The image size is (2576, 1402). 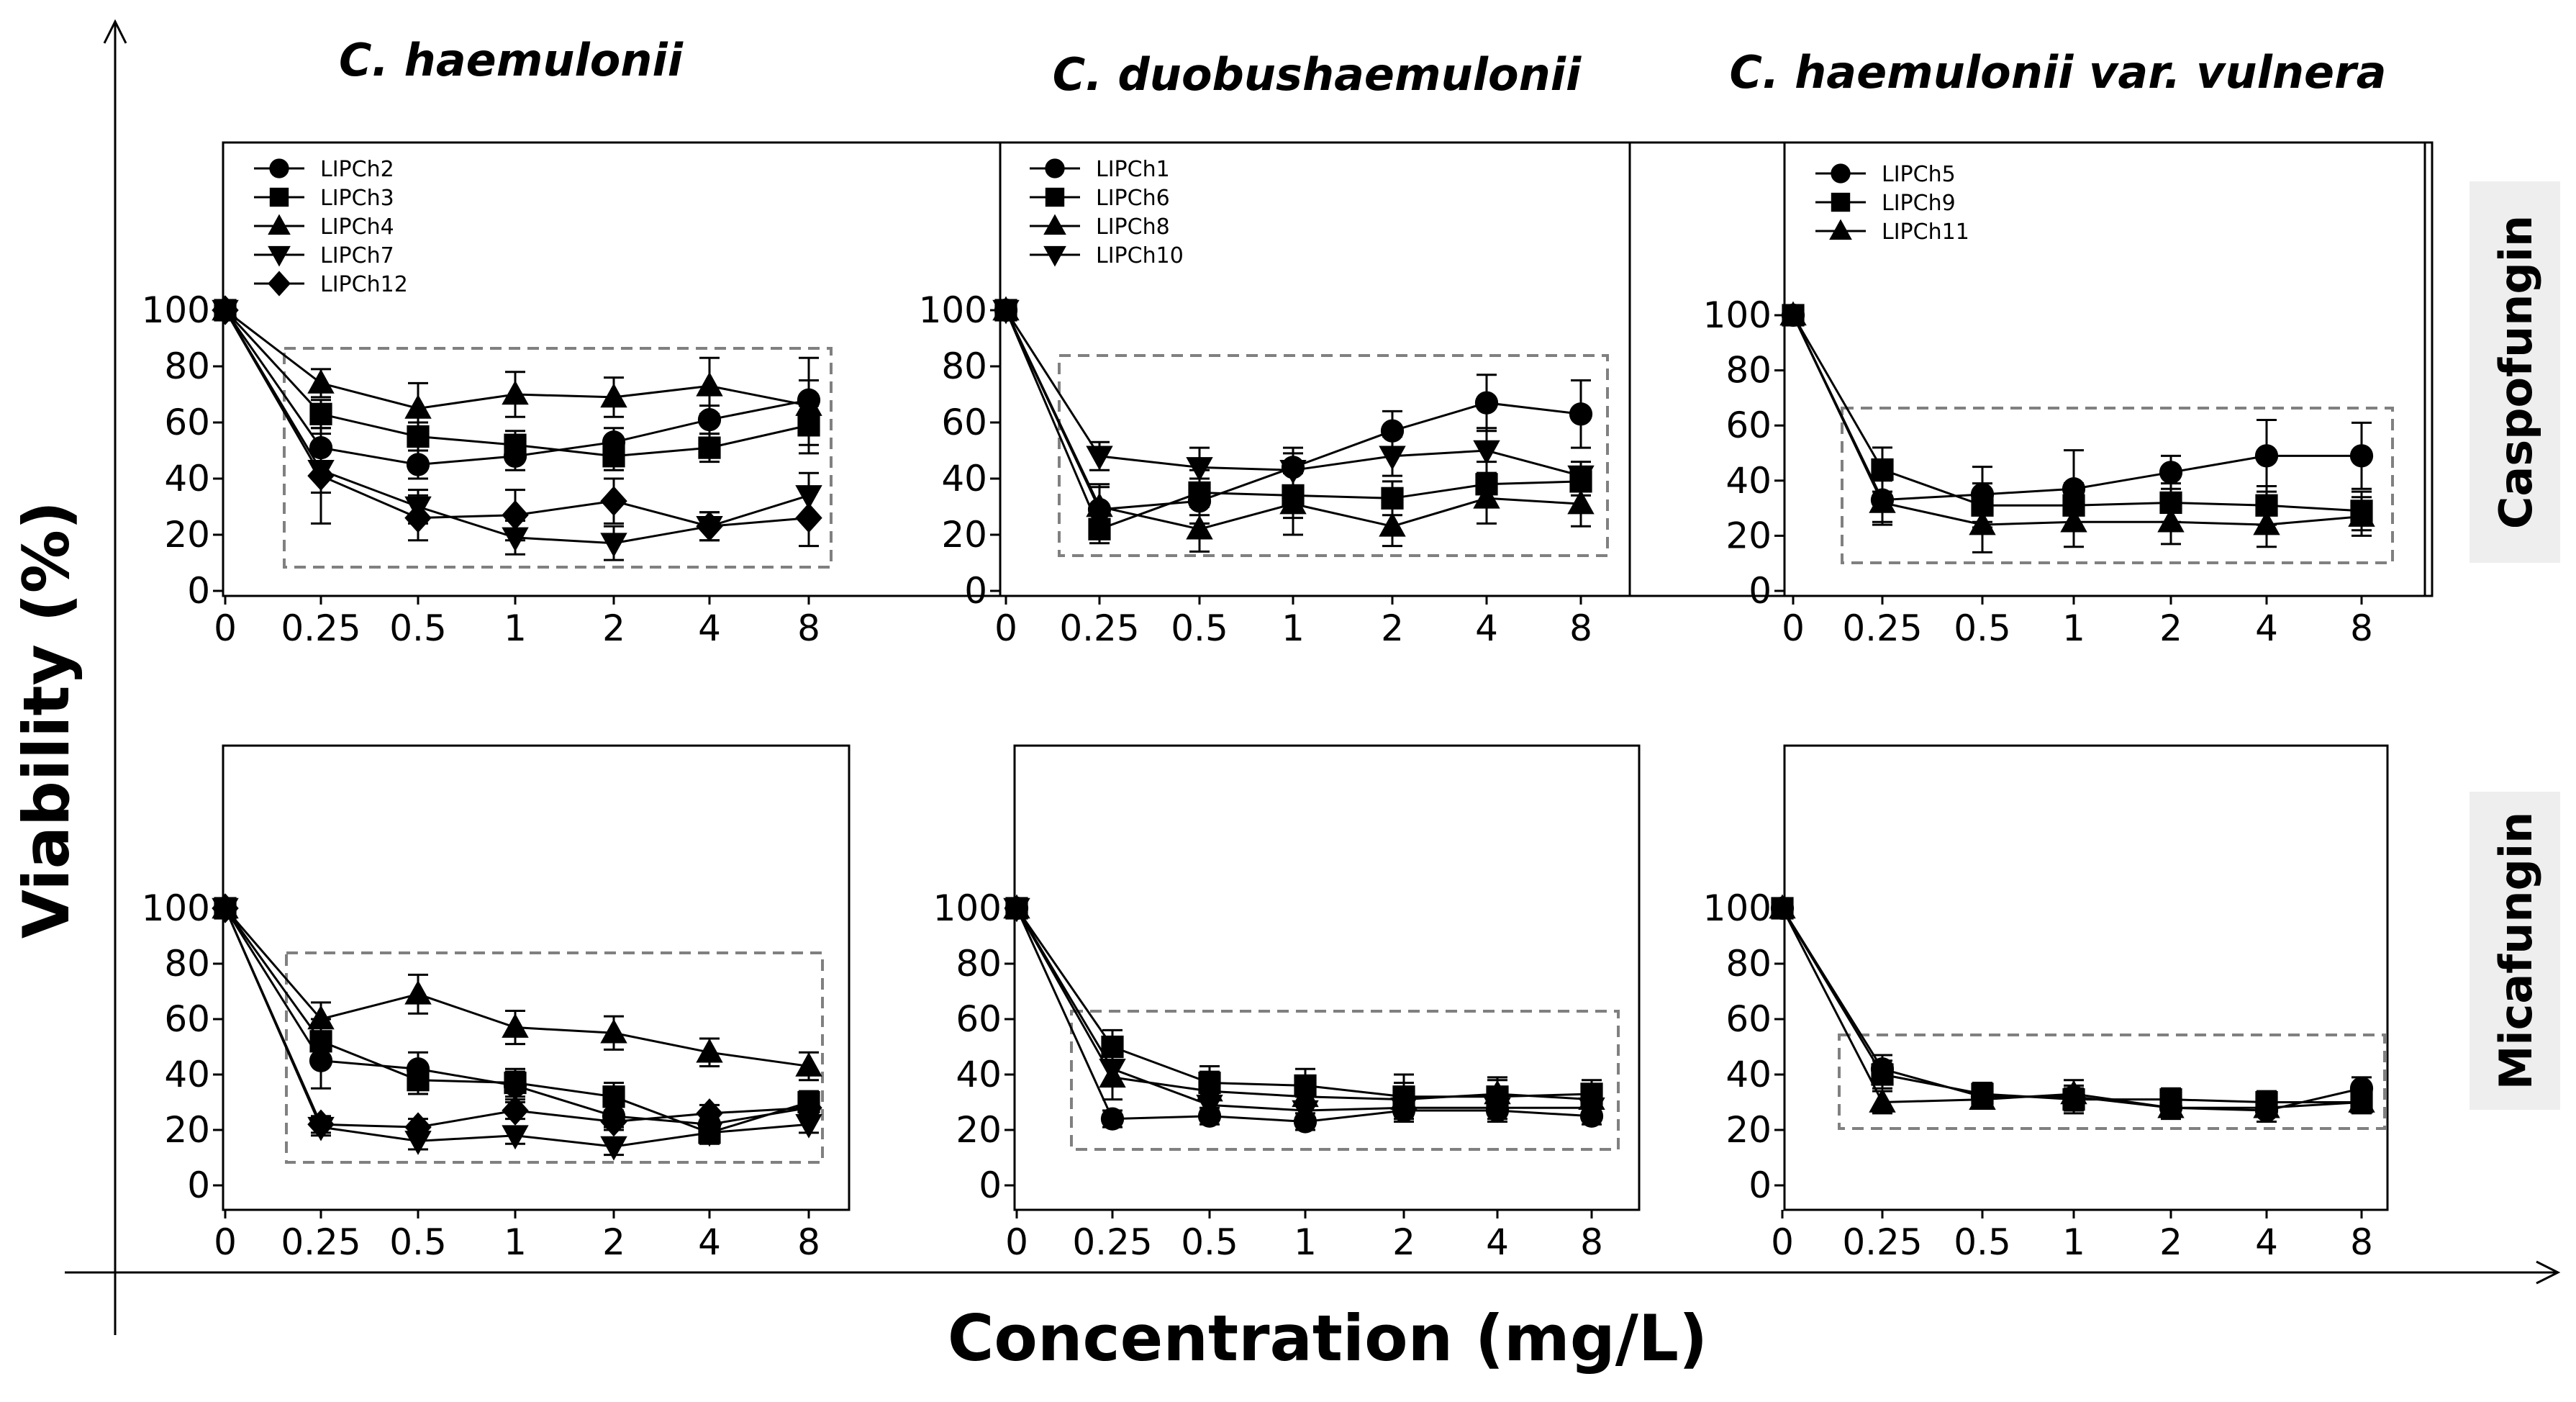 I want to click on legend-label: LIPCh8, so click(x=1133, y=227).